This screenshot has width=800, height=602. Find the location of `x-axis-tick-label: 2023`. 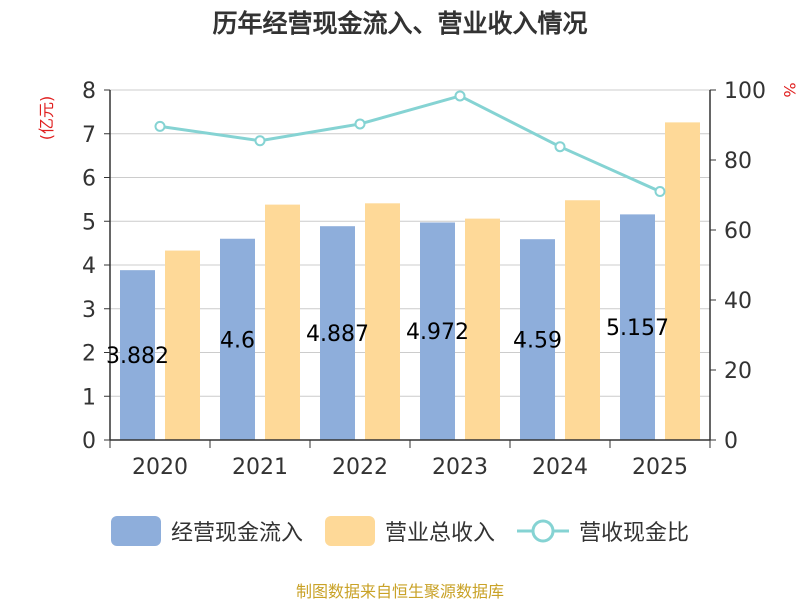

x-axis-tick-label: 2023 is located at coordinates (460, 467).